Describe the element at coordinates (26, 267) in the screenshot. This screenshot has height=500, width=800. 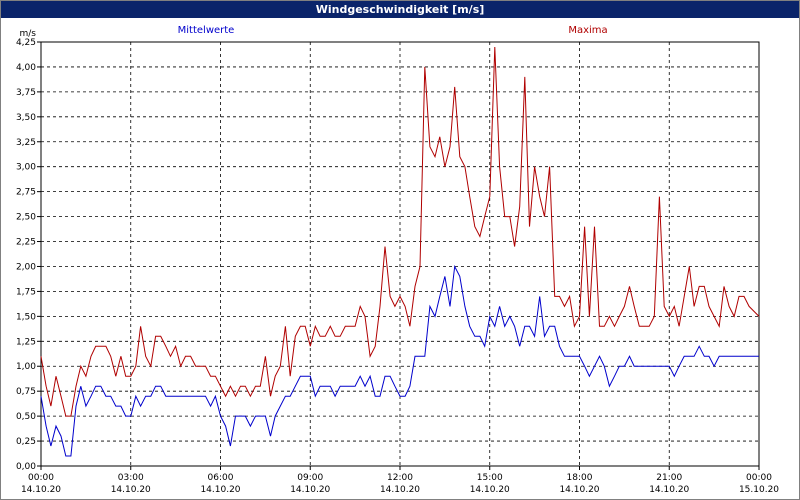
I see `y-tick-label: 2,00` at that location.